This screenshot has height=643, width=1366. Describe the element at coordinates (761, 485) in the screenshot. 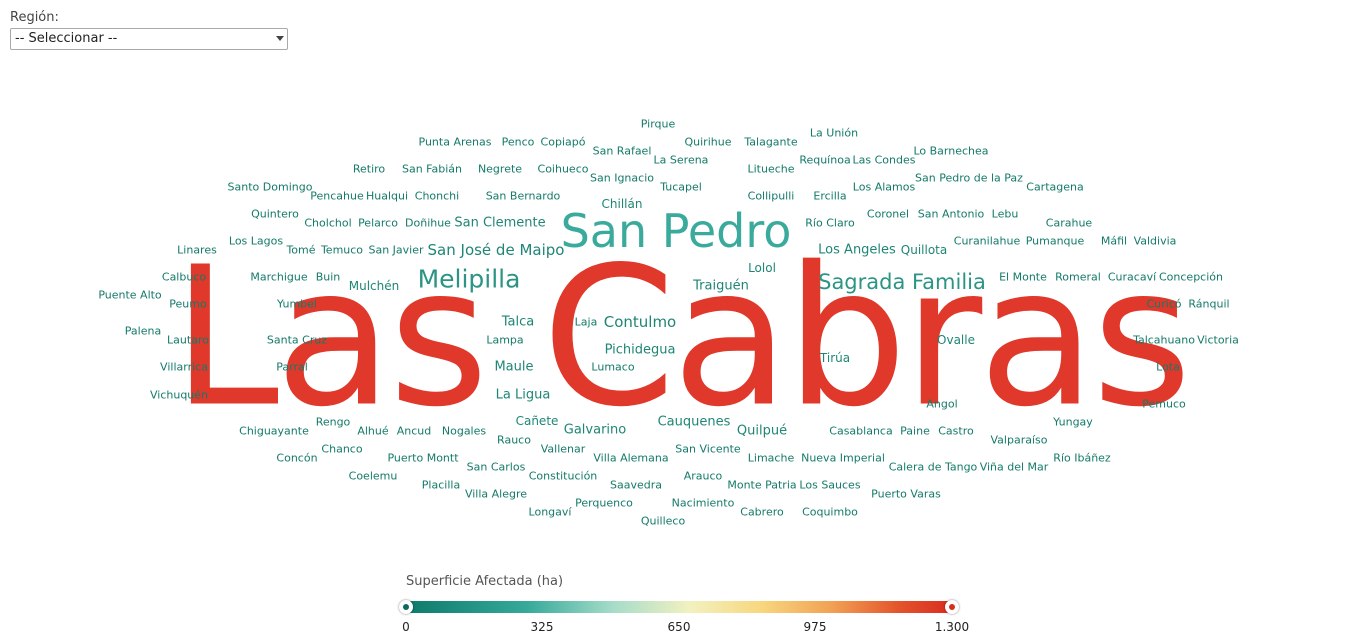

I see `word-124: Monte Patria` at that location.